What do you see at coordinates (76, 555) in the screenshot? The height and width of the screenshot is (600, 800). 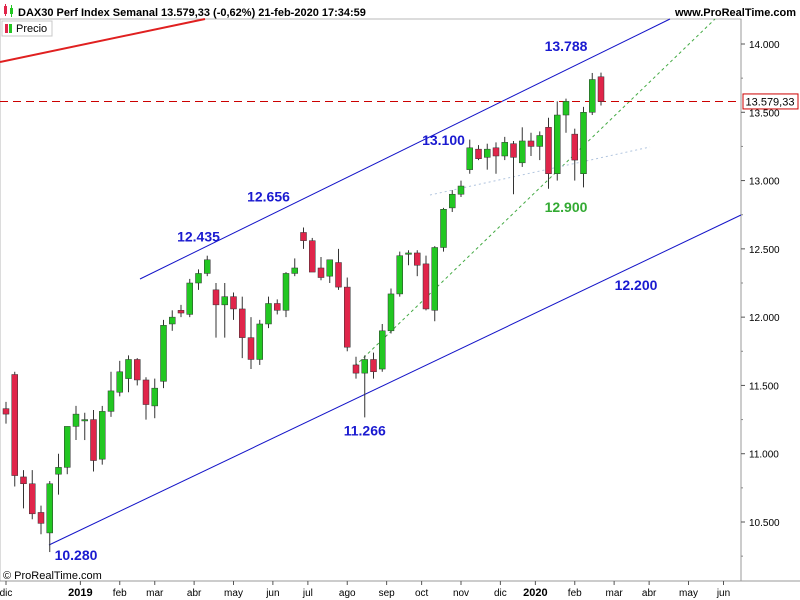 I see `price-annotation: 10.280` at bounding box center [76, 555].